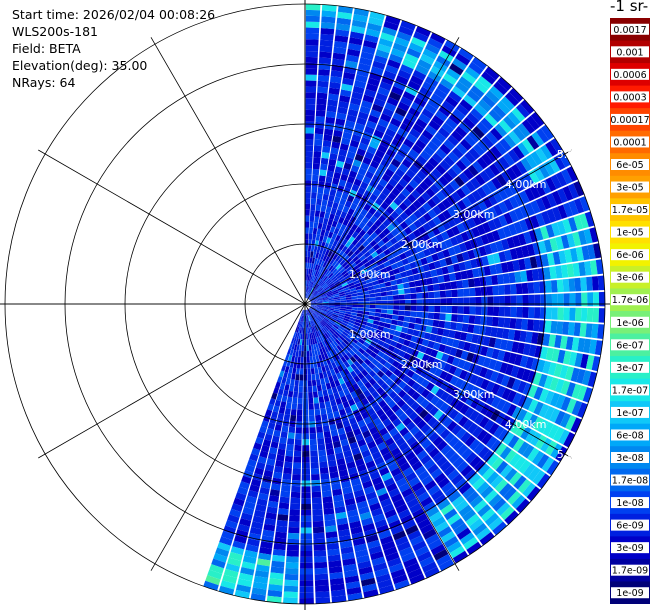 The image size is (650, 610). Describe the element at coordinates (172, 381) in the screenshot. I see `azimuth-spoke` at that location.